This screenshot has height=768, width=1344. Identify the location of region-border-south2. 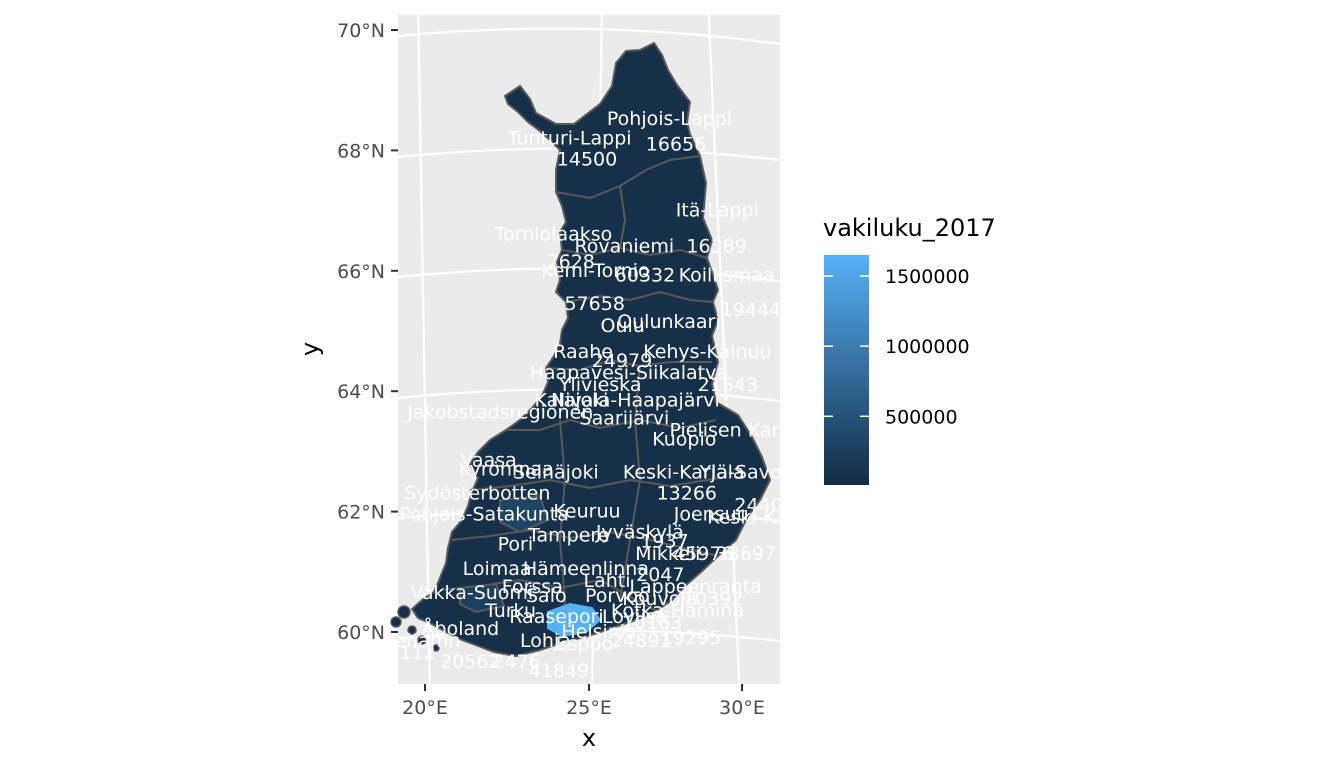
(585, 542).